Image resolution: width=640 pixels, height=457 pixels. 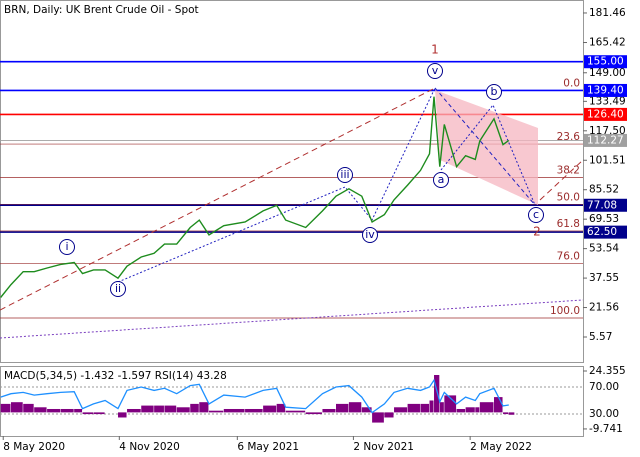 I want to click on y-tick-label: 37.55, so click(x=604, y=278).